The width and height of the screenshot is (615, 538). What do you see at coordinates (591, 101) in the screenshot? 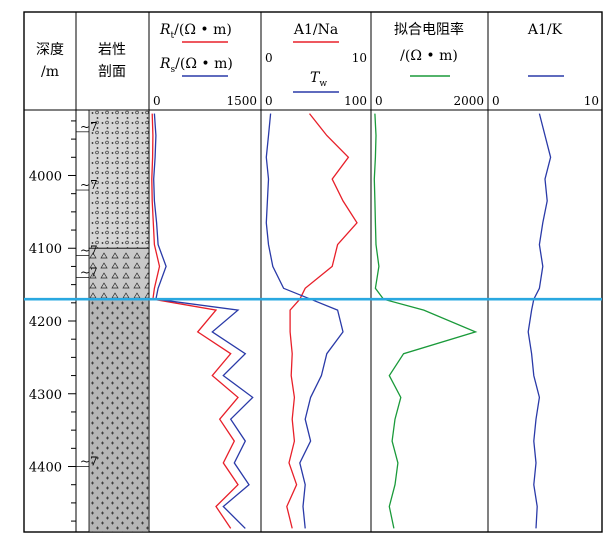
I see `alk-scale-max: 10` at bounding box center [591, 101].